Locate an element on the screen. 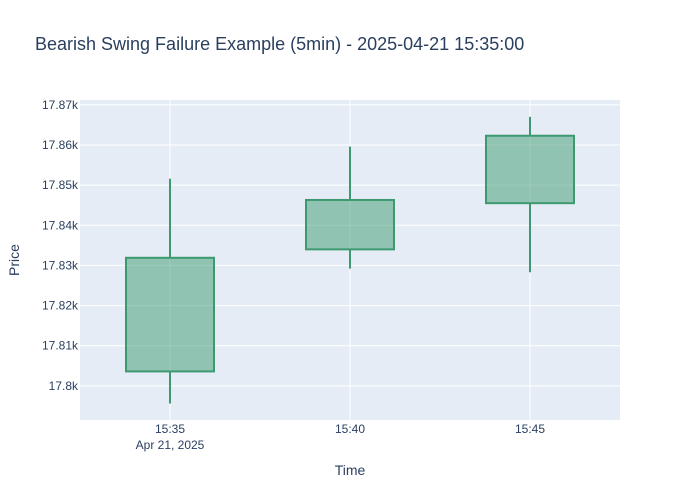 The width and height of the screenshot is (700, 500). y-tick-label: 17.84k is located at coordinates (60, 225).